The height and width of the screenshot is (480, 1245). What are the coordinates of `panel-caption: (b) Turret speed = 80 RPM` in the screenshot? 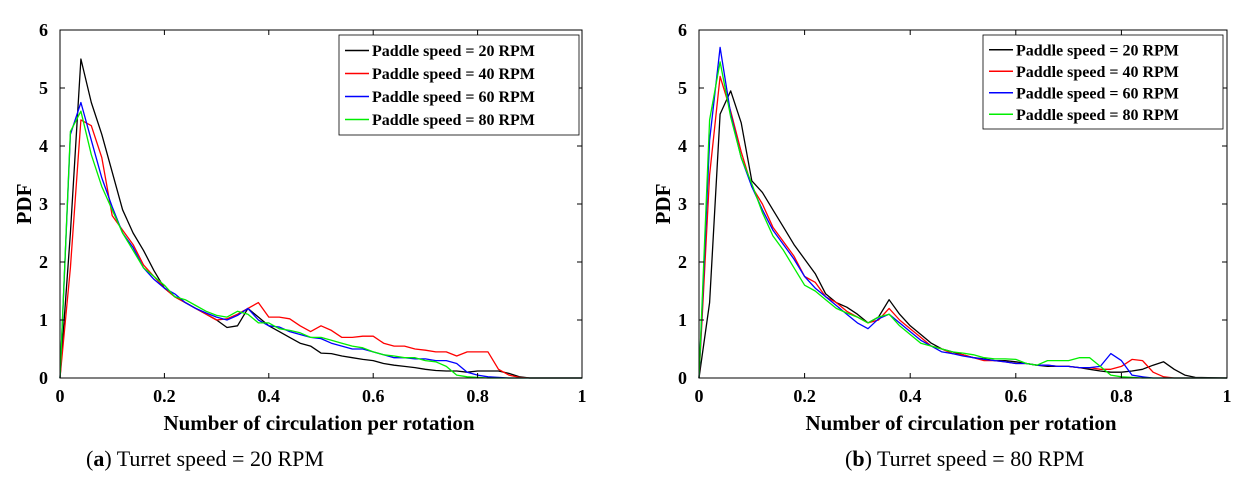 It's located at (964, 458).